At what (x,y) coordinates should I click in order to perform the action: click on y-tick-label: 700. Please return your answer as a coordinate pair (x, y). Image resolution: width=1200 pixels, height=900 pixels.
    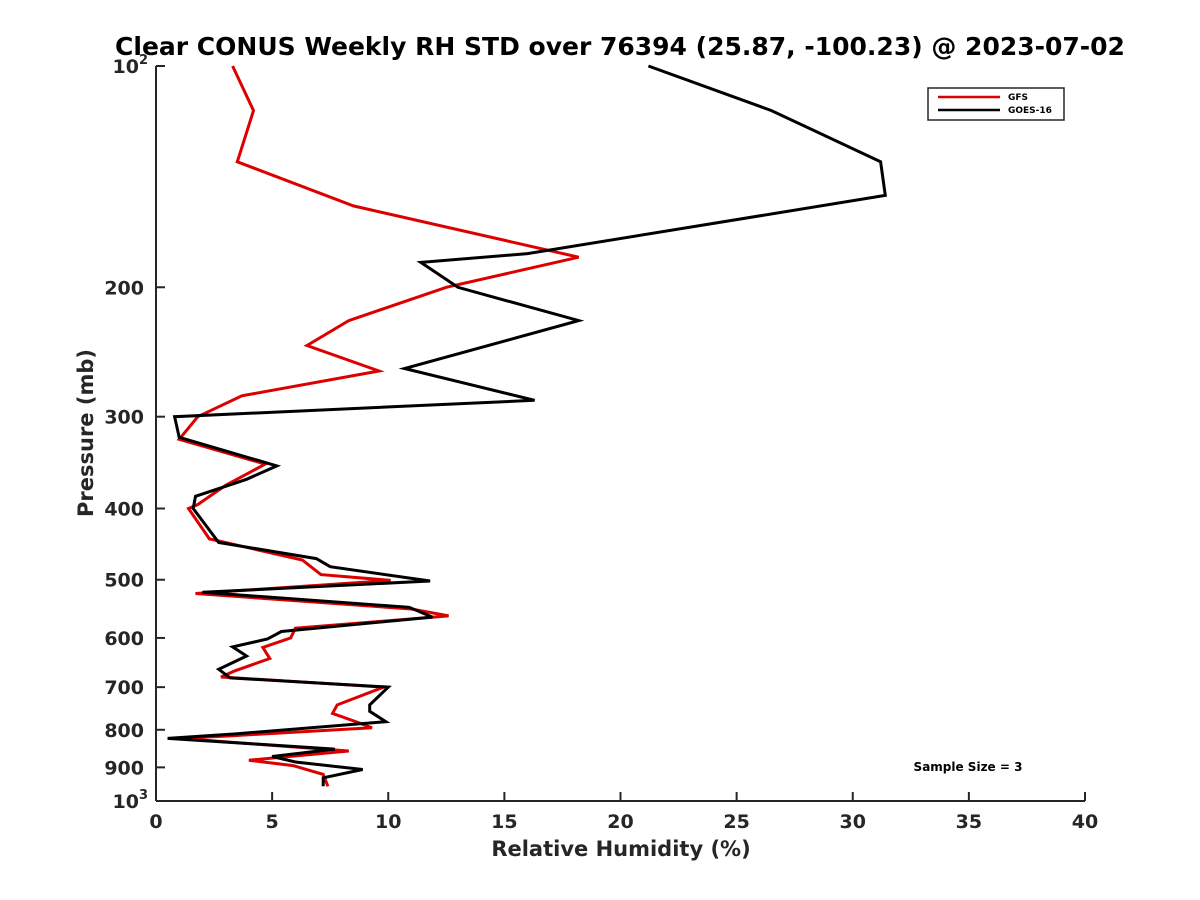
    Looking at the image, I should click on (124, 688).